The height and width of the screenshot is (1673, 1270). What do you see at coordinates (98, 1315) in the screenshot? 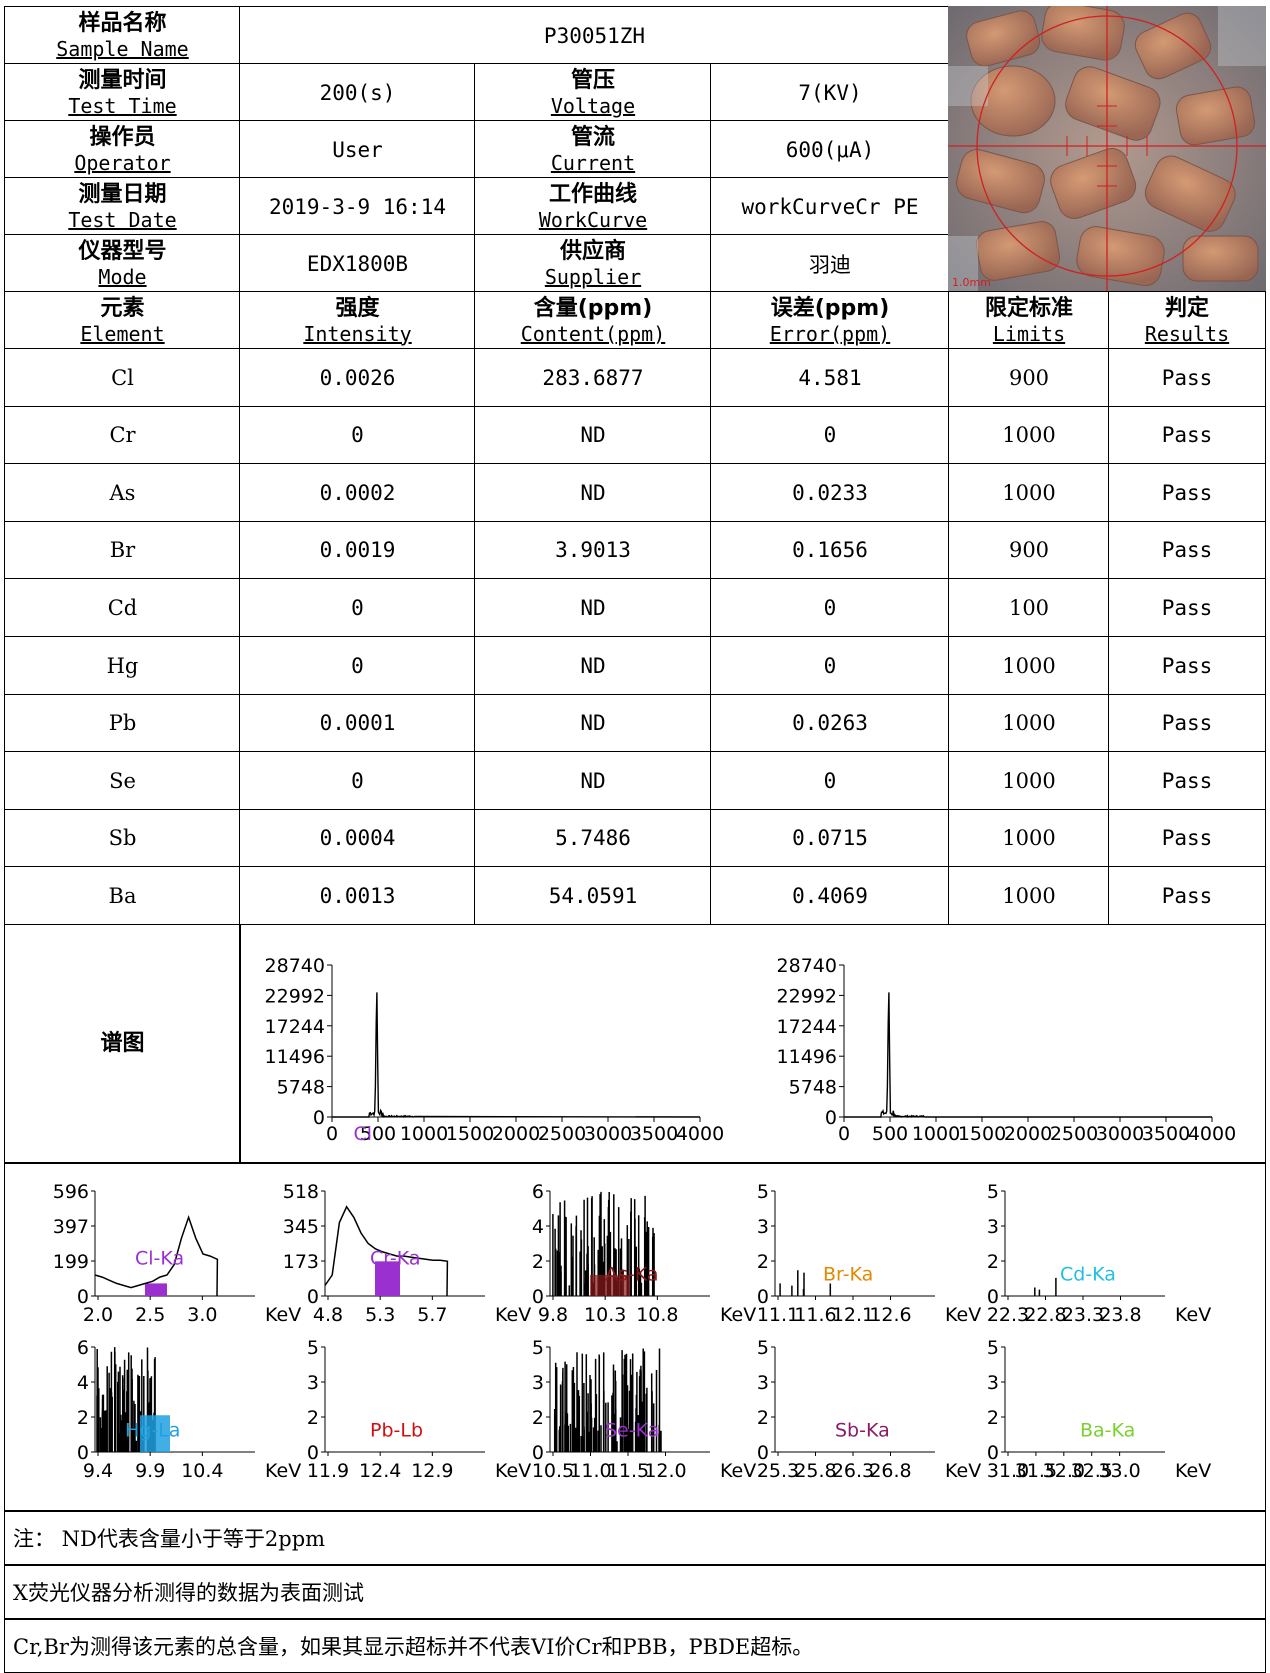
I see `element-x-tick-label: 2.0` at bounding box center [98, 1315].